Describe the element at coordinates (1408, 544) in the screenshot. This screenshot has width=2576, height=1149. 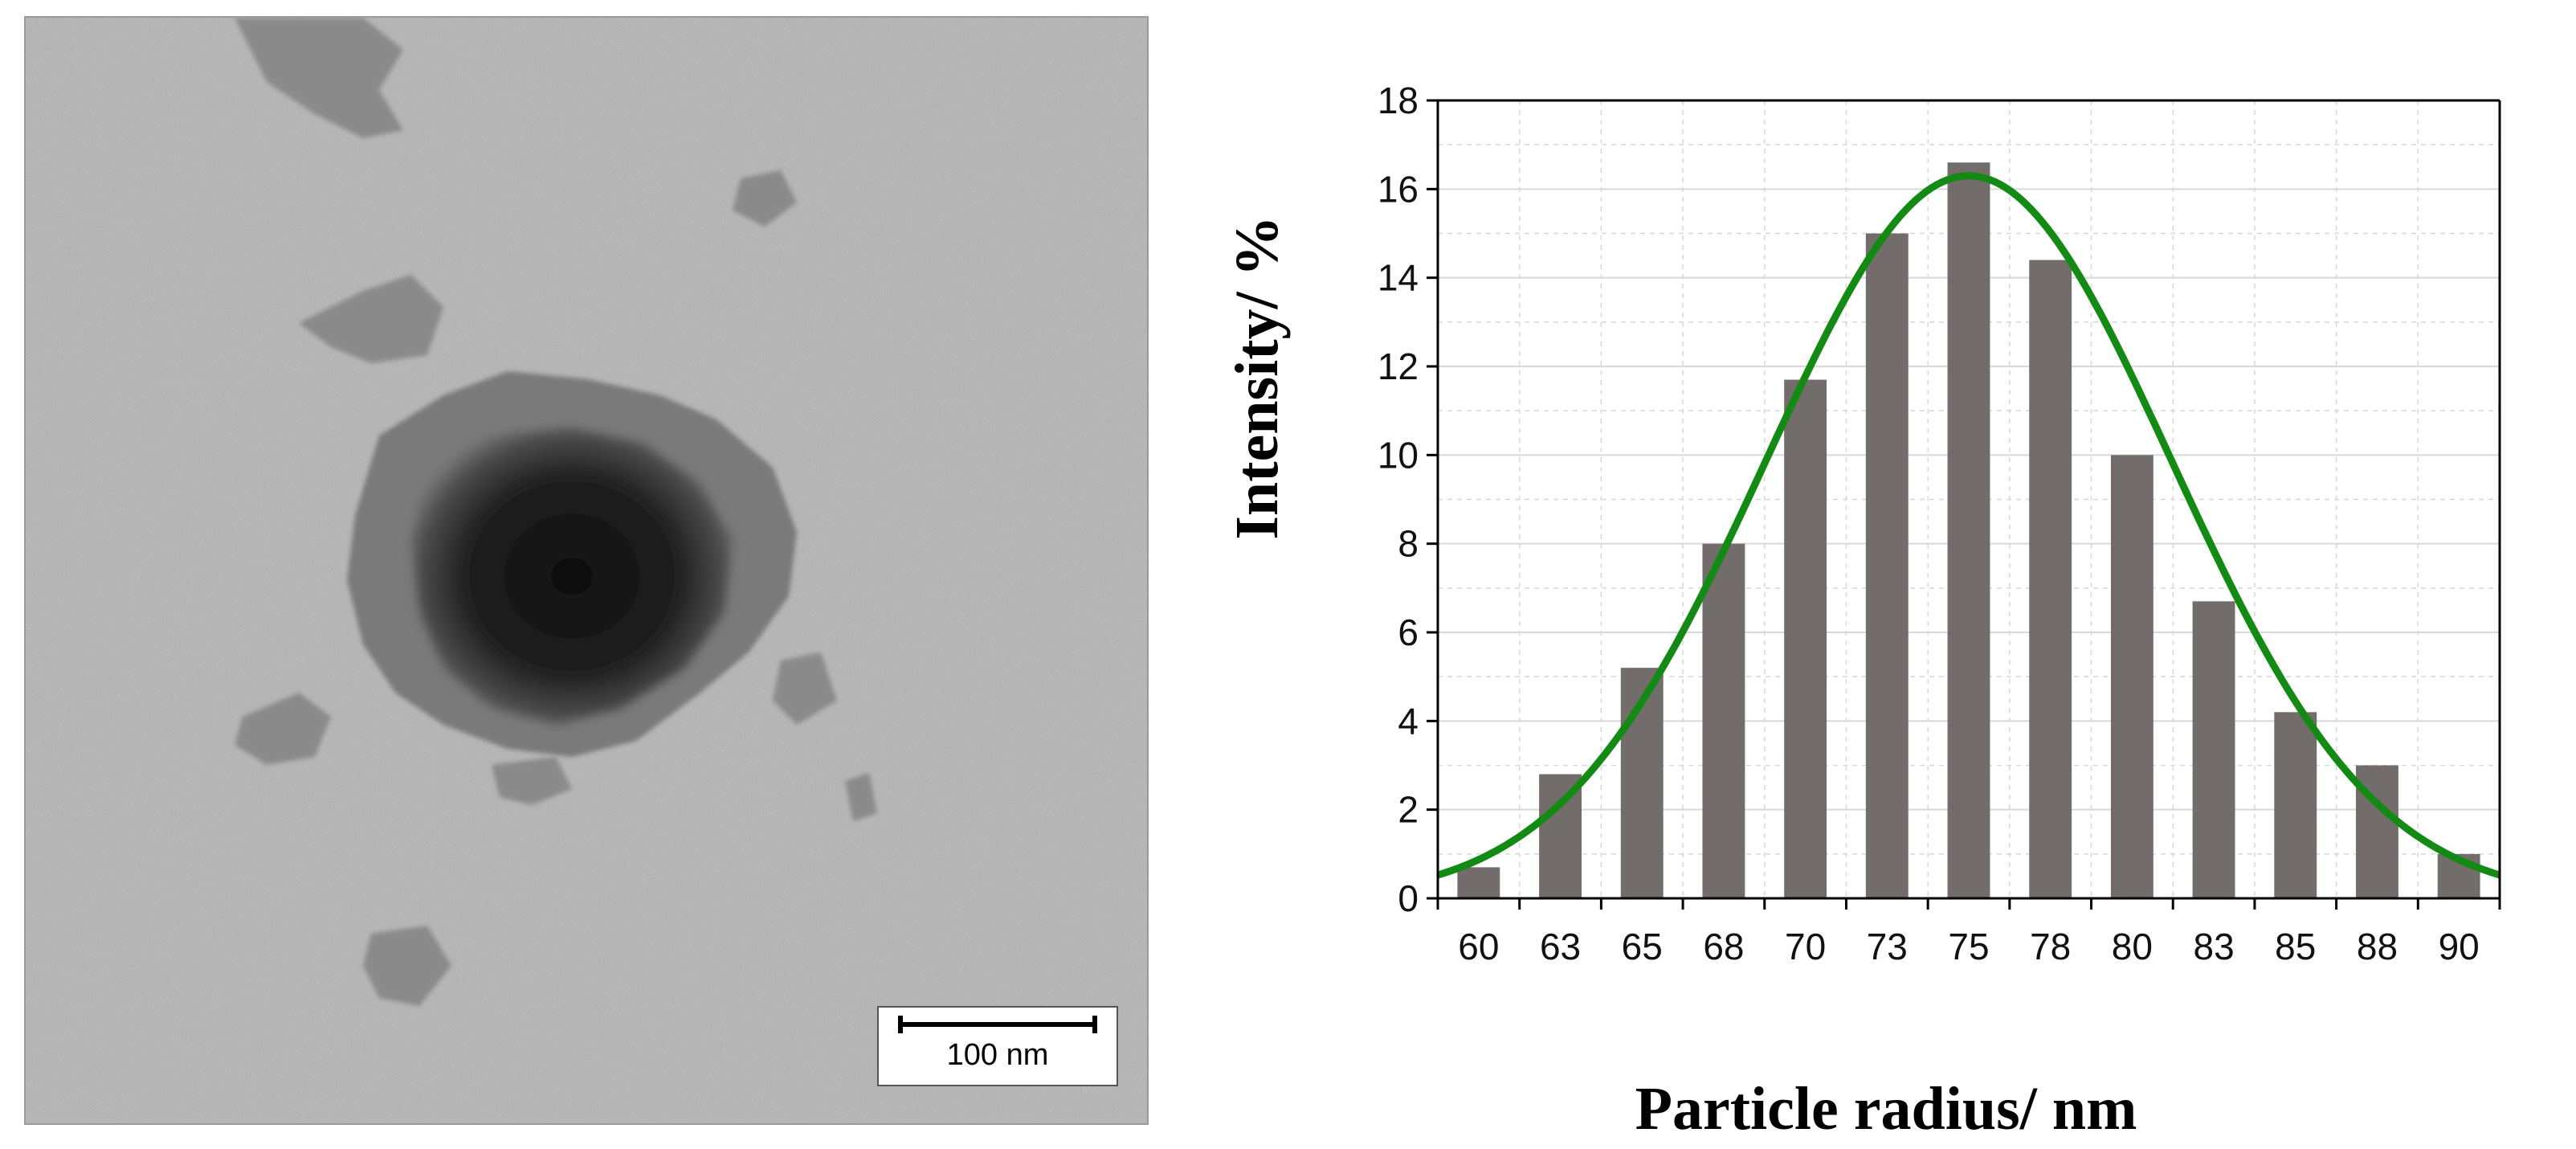
I see `y-tick-label: 8` at that location.